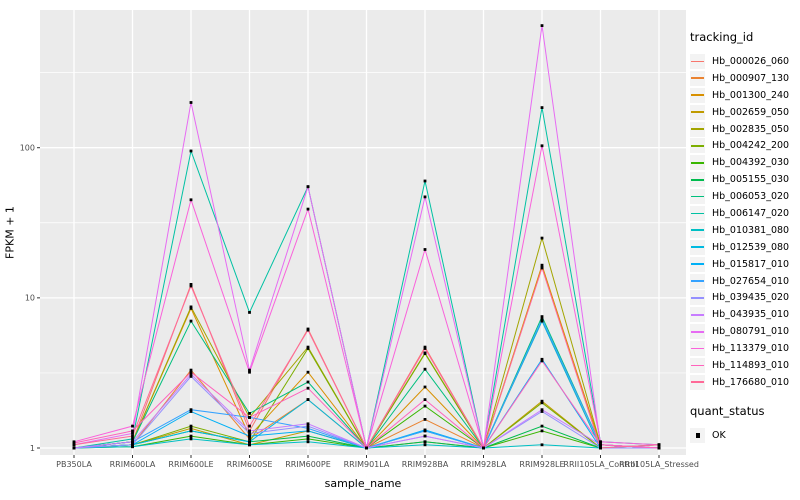  What do you see at coordinates (425, 464) in the screenshot?
I see `x-tick-label: RRIM928BA` at bounding box center [425, 464].